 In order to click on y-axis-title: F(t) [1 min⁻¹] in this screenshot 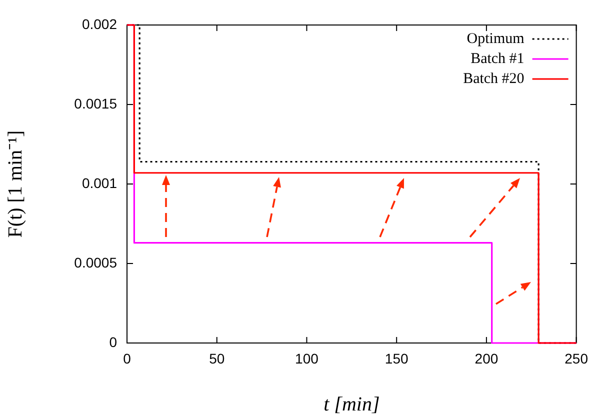, I will do `click(15, 184)`.